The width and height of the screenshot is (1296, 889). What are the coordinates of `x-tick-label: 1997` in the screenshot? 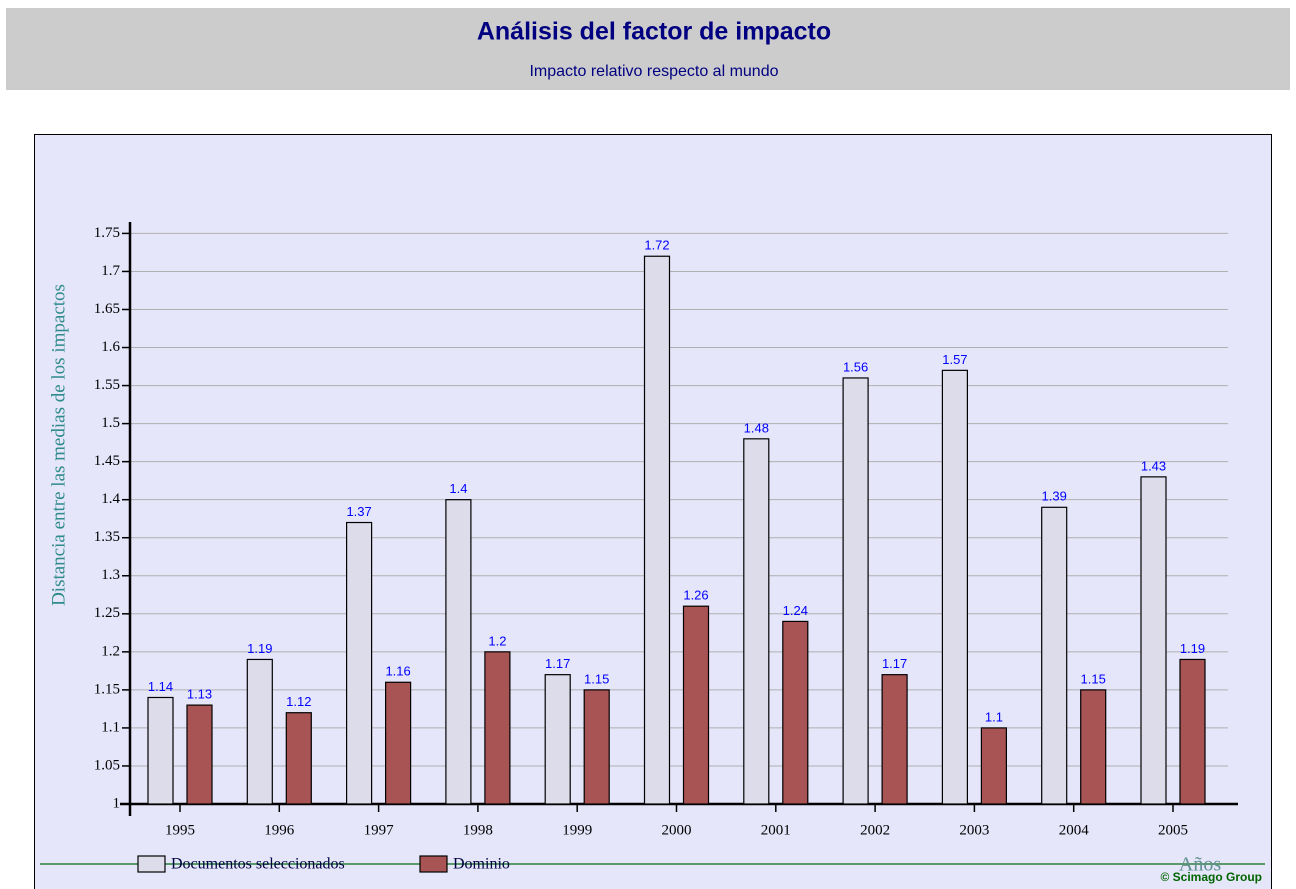 It's located at (379, 830).